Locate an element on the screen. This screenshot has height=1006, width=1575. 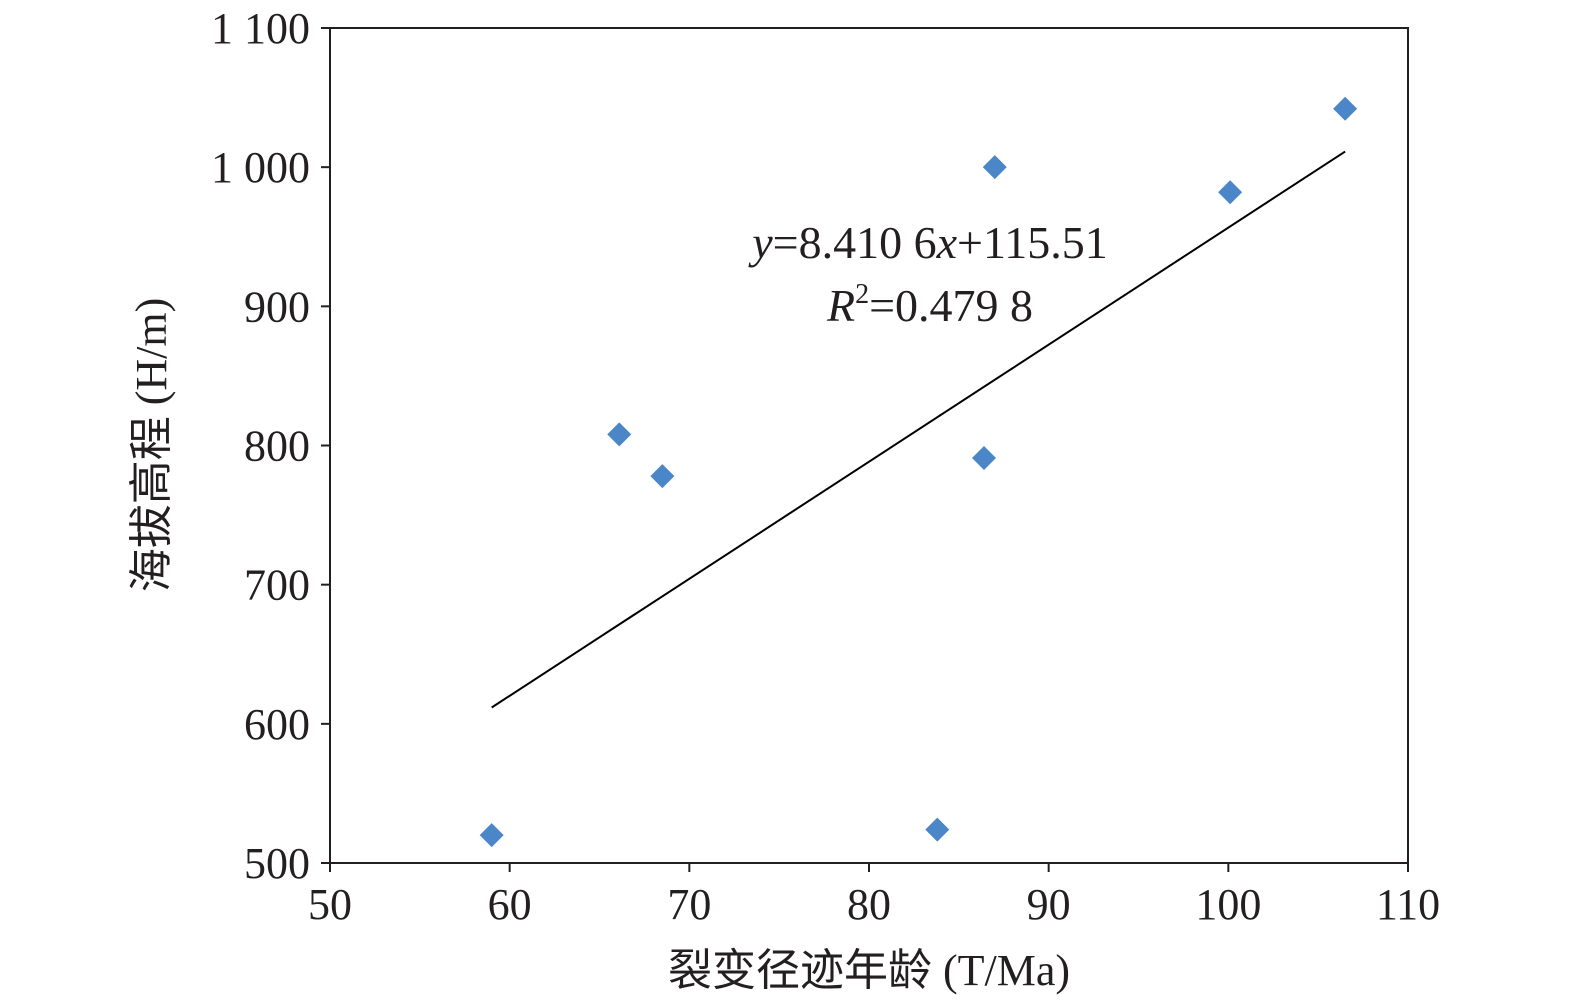
r-squared-label: R2=0.479 8 is located at coordinates (929, 305).